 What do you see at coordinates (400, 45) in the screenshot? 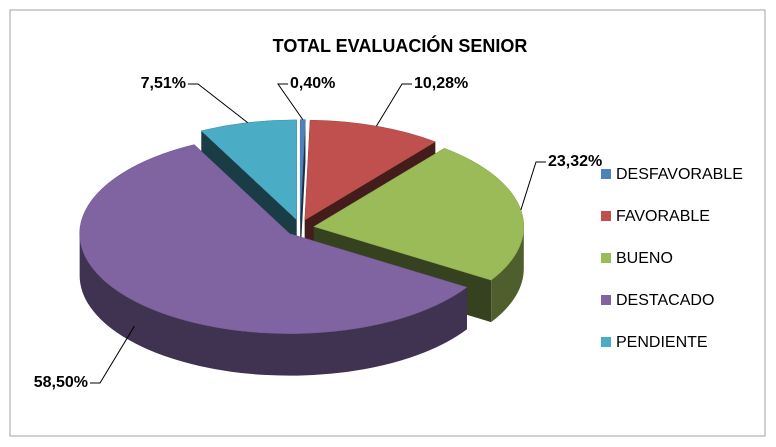
I see `chart-title: TOTAL EVALUACIÓN SENIOR` at bounding box center [400, 45].